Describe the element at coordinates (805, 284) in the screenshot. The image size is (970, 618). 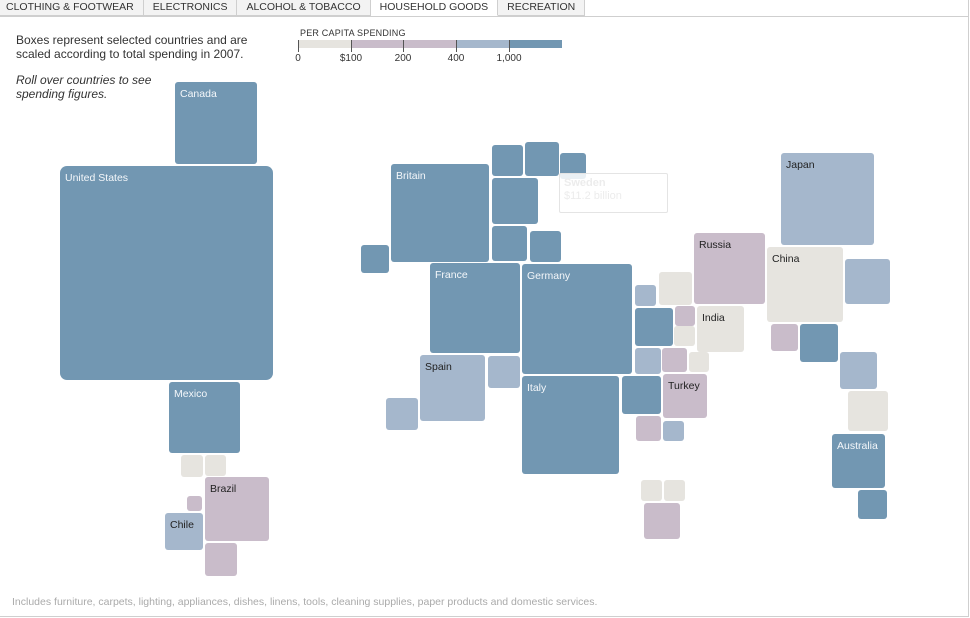
I see `country-box-china: China` at that location.